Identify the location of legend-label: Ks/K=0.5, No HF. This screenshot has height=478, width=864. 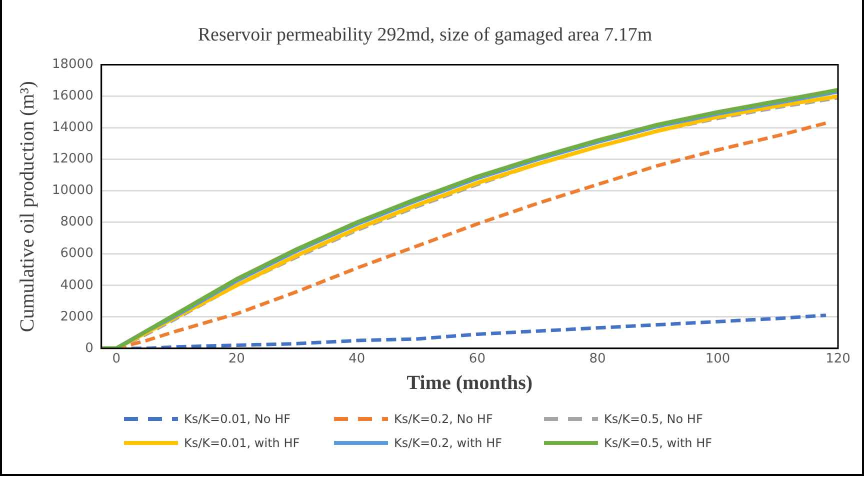
(653, 419).